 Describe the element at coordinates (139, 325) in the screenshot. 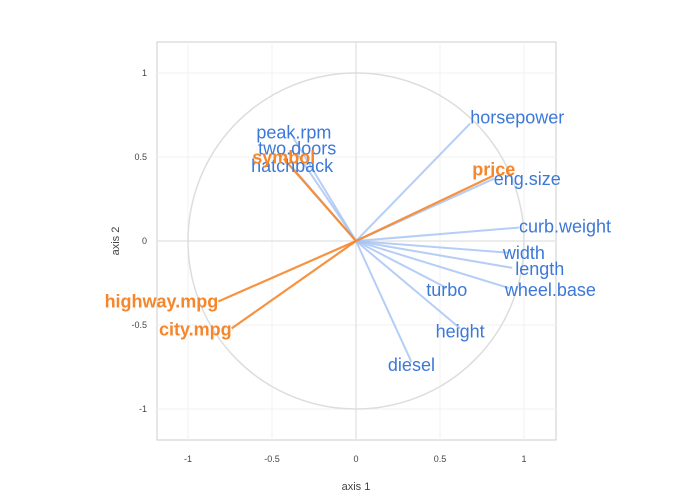

I see `y-tick-label: -0.5` at that location.